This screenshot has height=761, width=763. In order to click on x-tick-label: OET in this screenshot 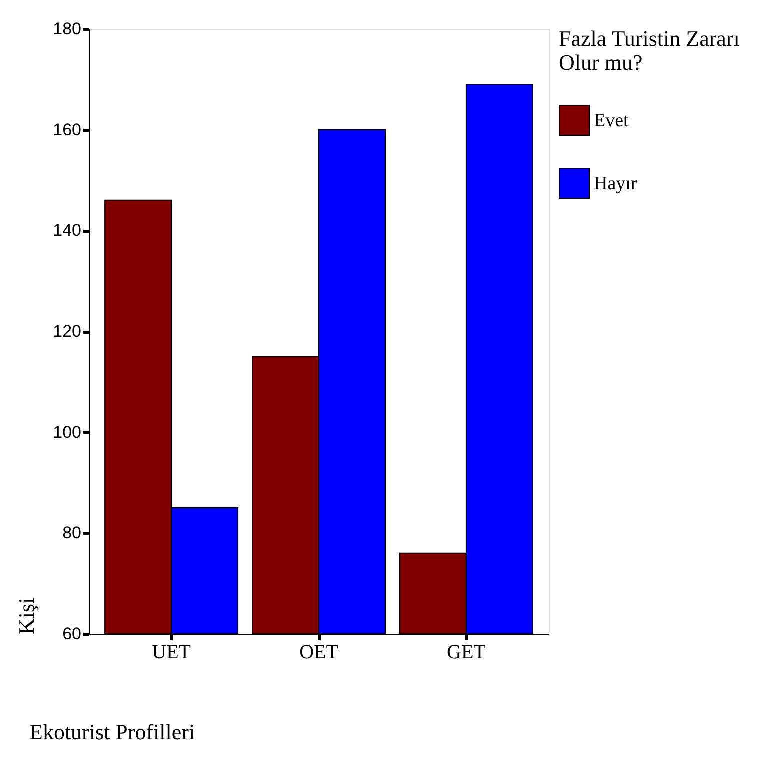, I will do `click(319, 653)`.